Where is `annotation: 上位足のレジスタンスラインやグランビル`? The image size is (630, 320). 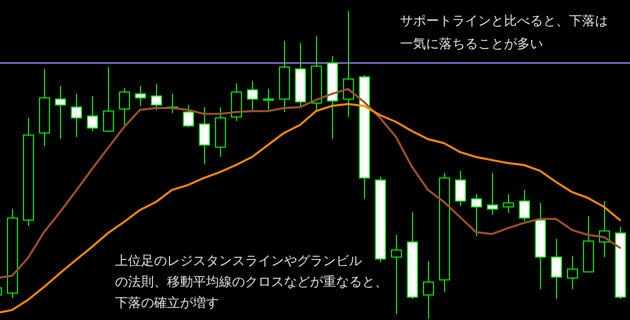 annotation: 上位足のレジスタンスラインやグランビル is located at coordinates (238, 261).